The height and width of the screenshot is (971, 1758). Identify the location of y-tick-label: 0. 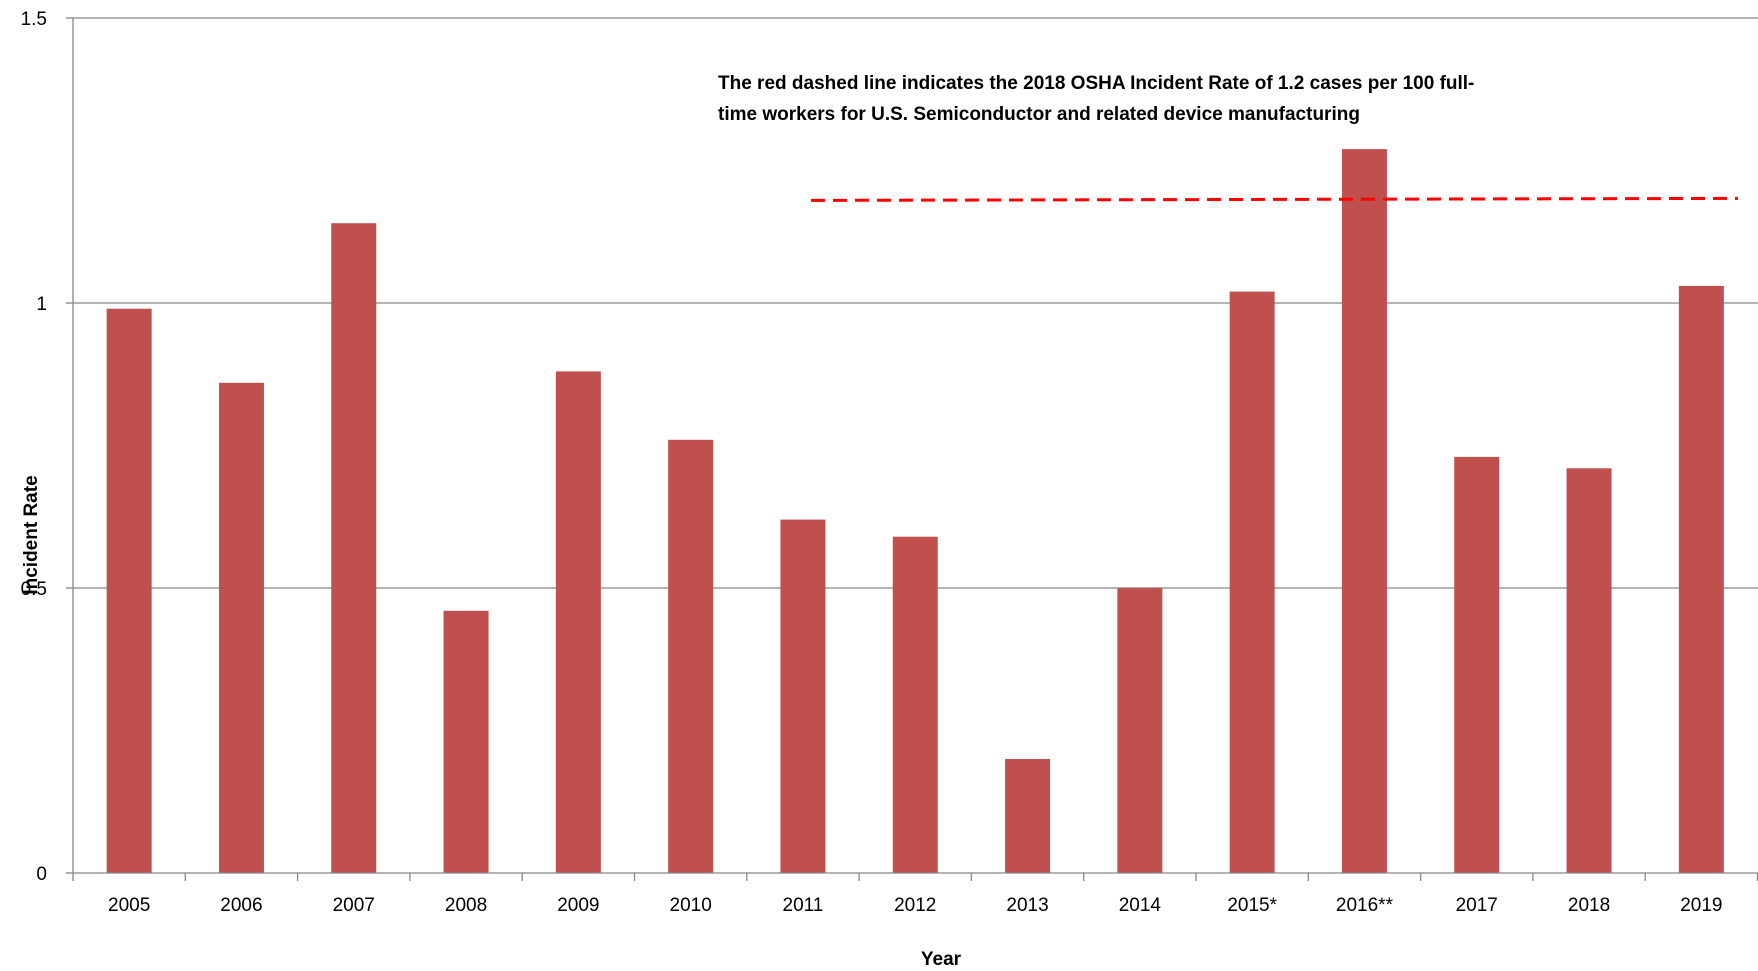
(41, 874).